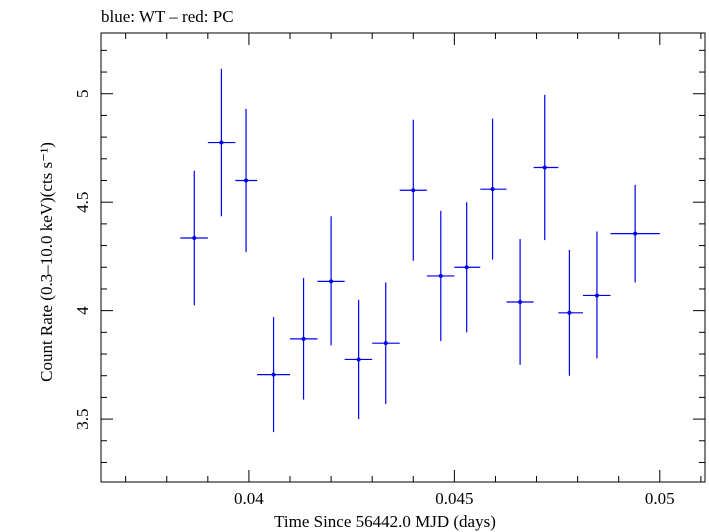 The height and width of the screenshot is (532, 709). I want to click on y-tick-label: 5, so click(82, 93).